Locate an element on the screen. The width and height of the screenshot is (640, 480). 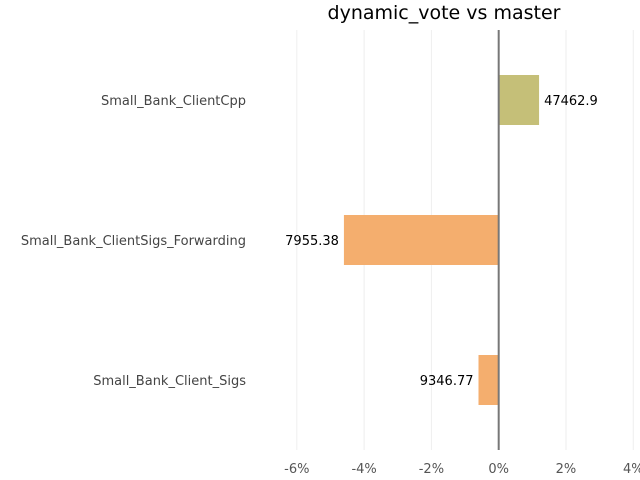
data-label: 47462.9 is located at coordinates (571, 101).